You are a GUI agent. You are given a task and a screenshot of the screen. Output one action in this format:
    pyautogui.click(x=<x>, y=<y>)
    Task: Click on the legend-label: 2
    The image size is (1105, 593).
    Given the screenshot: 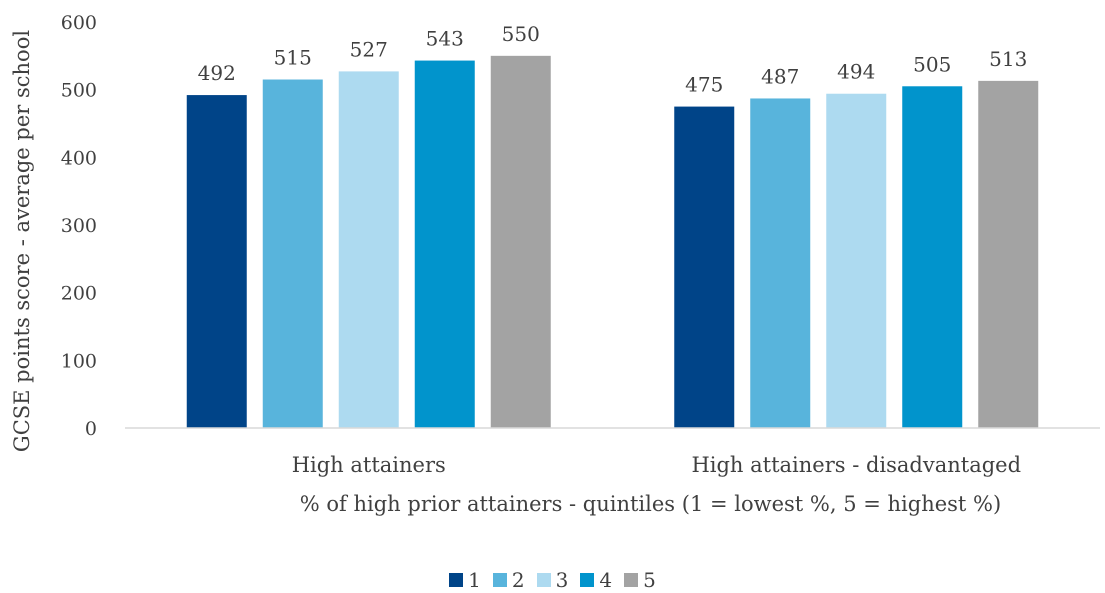 What is the action you would take?
    pyautogui.click(x=518, y=580)
    